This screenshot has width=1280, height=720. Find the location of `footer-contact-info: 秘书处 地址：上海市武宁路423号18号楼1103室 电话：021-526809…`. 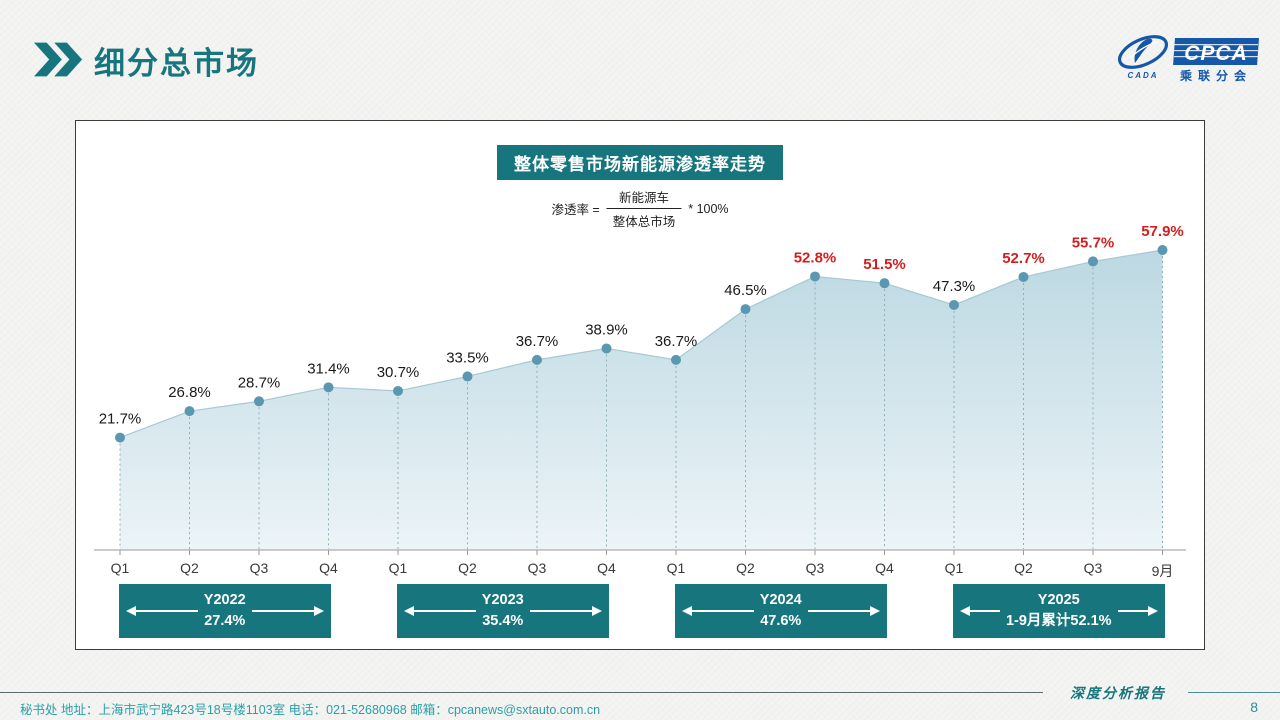

footer-contact-info: 秘书处 地址：上海市武宁路423号18号楼1103室 电话：021-526809… is located at coordinates (310, 710).